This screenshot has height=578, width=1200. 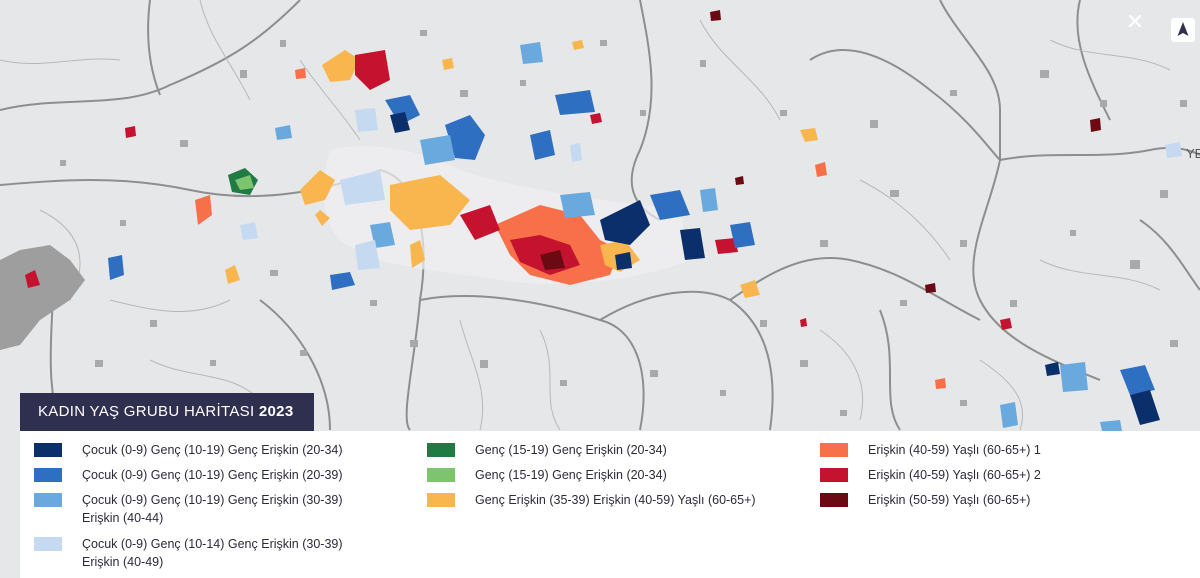 I want to click on map-title-text: KADIN YAŞ GRUBU HARİTASI, so click(x=146, y=411).